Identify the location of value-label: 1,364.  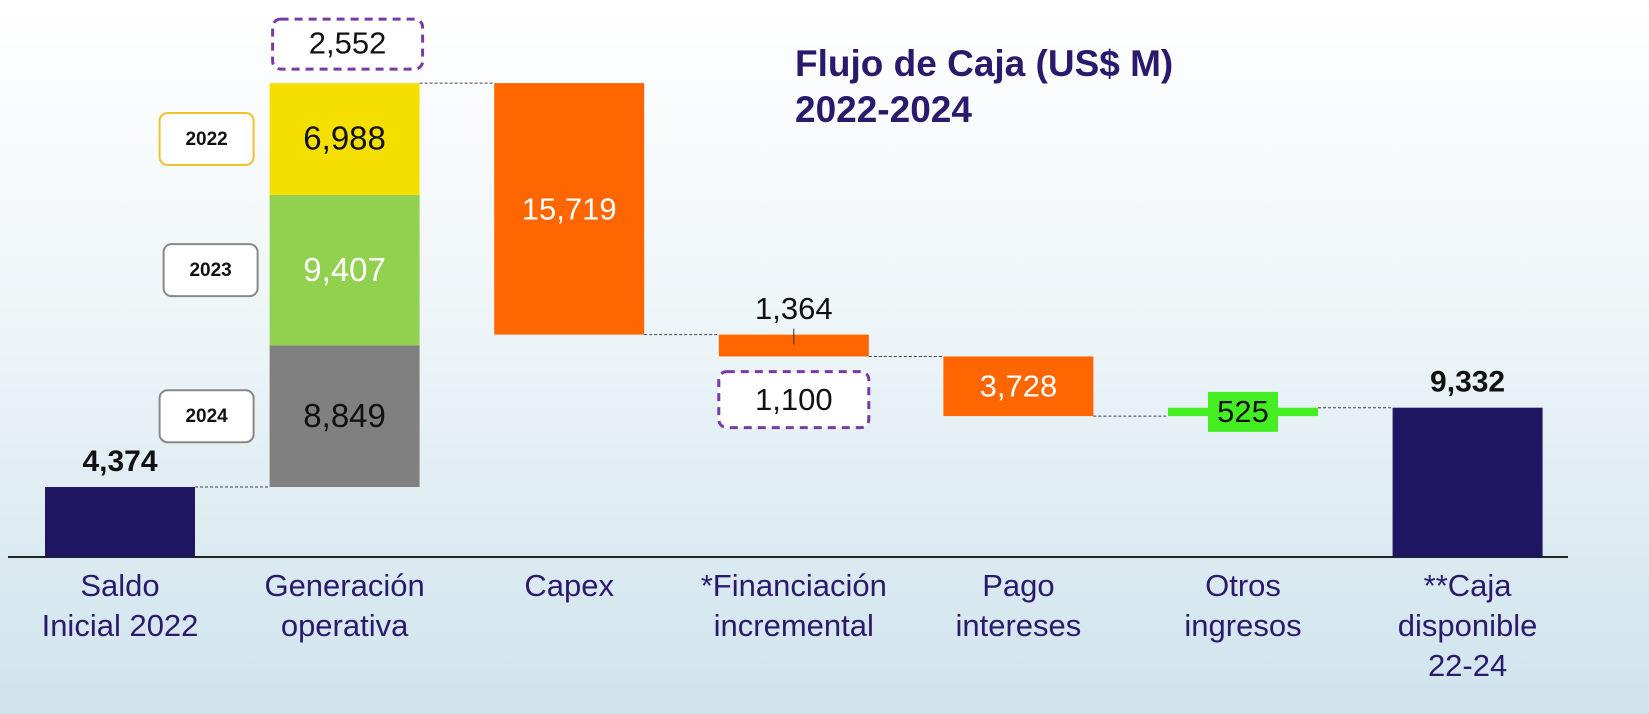
(794, 308).